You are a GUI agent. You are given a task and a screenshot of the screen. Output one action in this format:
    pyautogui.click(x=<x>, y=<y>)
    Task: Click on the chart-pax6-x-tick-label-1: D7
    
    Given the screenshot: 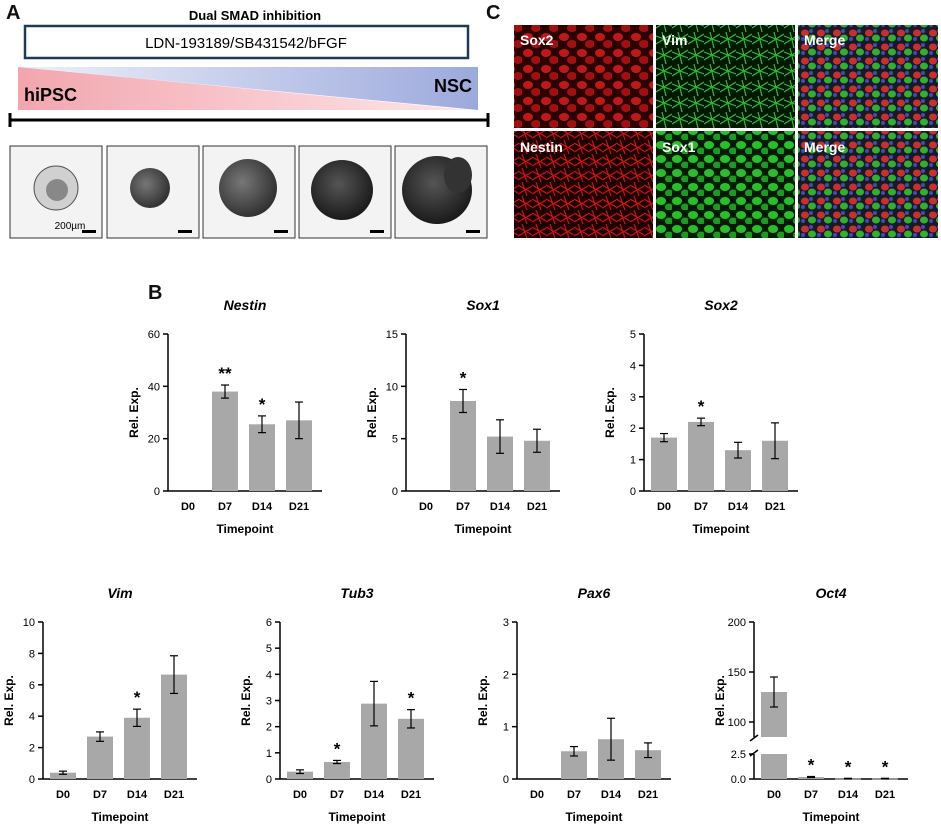 What is the action you would take?
    pyautogui.click(x=574, y=795)
    